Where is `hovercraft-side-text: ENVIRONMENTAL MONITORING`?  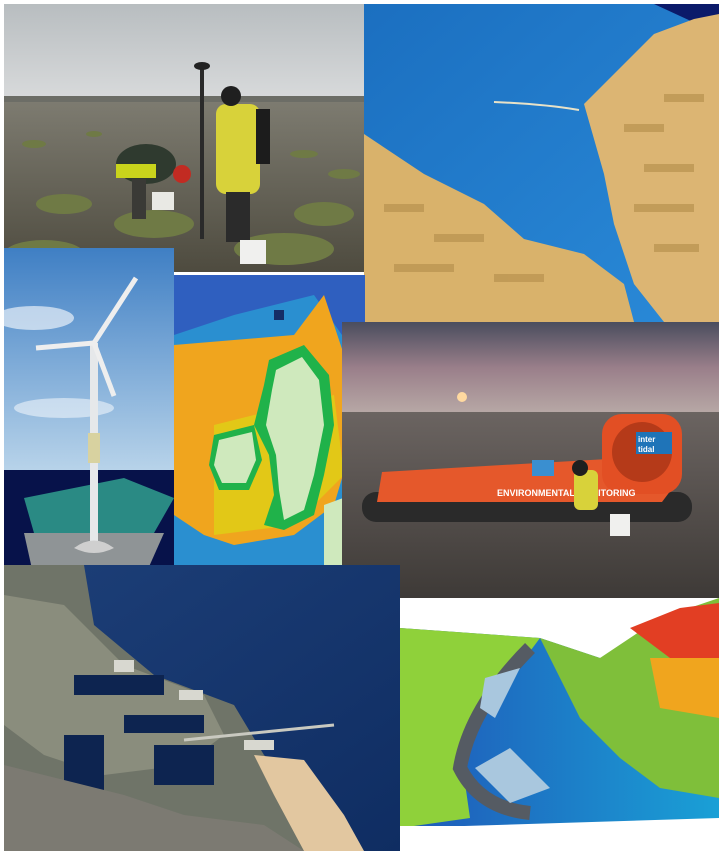
hovercraft-side-text: ENVIRONMENTAL MONITORING is located at coordinates (566, 493).